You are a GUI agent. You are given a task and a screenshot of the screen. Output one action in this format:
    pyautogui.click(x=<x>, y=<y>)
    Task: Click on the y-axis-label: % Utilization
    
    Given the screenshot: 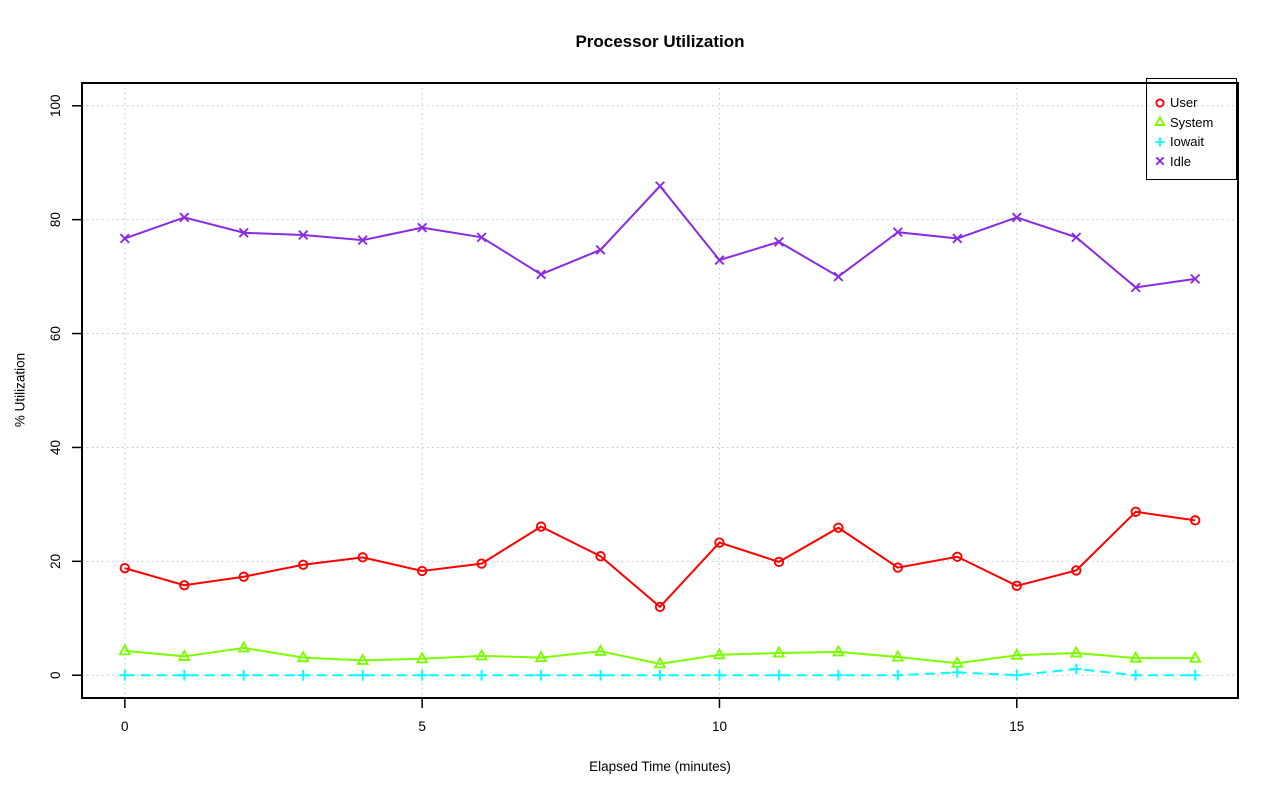 What is the action you would take?
    pyautogui.click(x=20, y=390)
    